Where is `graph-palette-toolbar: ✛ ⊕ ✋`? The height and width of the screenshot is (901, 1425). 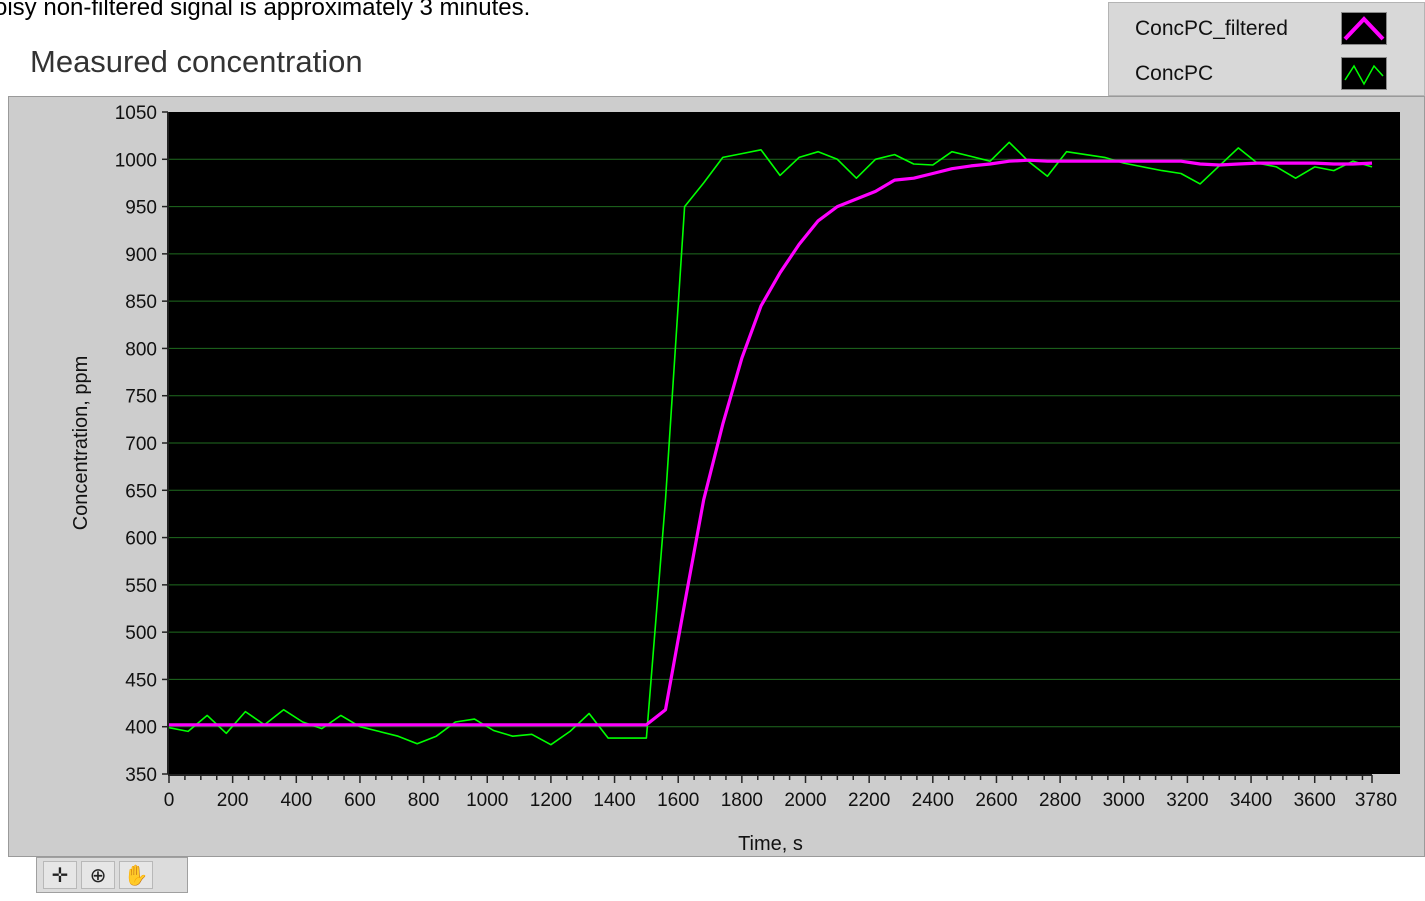
graph-palette-toolbar: ✛ ⊕ ✋ is located at coordinates (112, 875).